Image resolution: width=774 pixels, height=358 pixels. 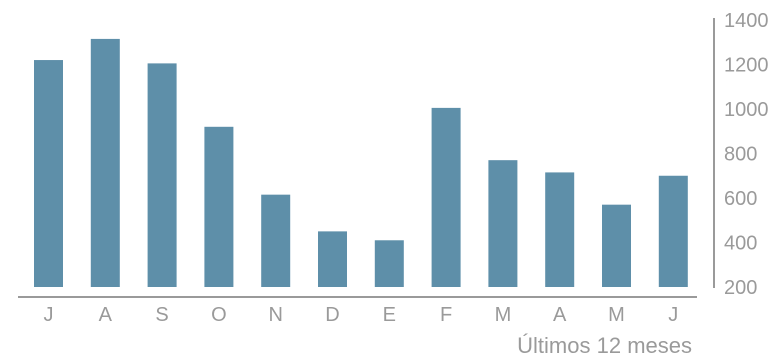 What do you see at coordinates (389, 315) in the screenshot?
I see `x-tick-label: E` at bounding box center [389, 315].